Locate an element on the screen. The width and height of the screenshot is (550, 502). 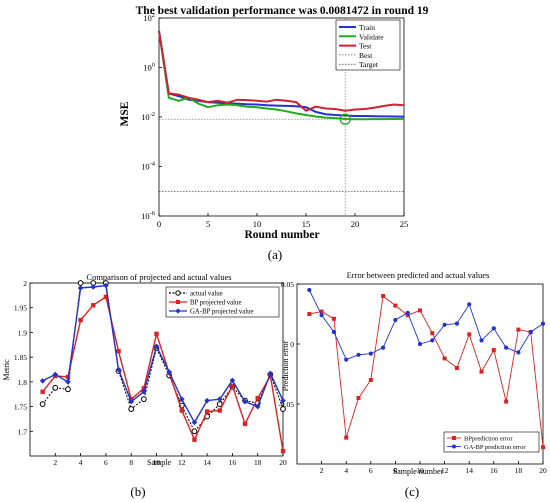
y-tick-label: 1.75 is located at coordinates (20, 407).